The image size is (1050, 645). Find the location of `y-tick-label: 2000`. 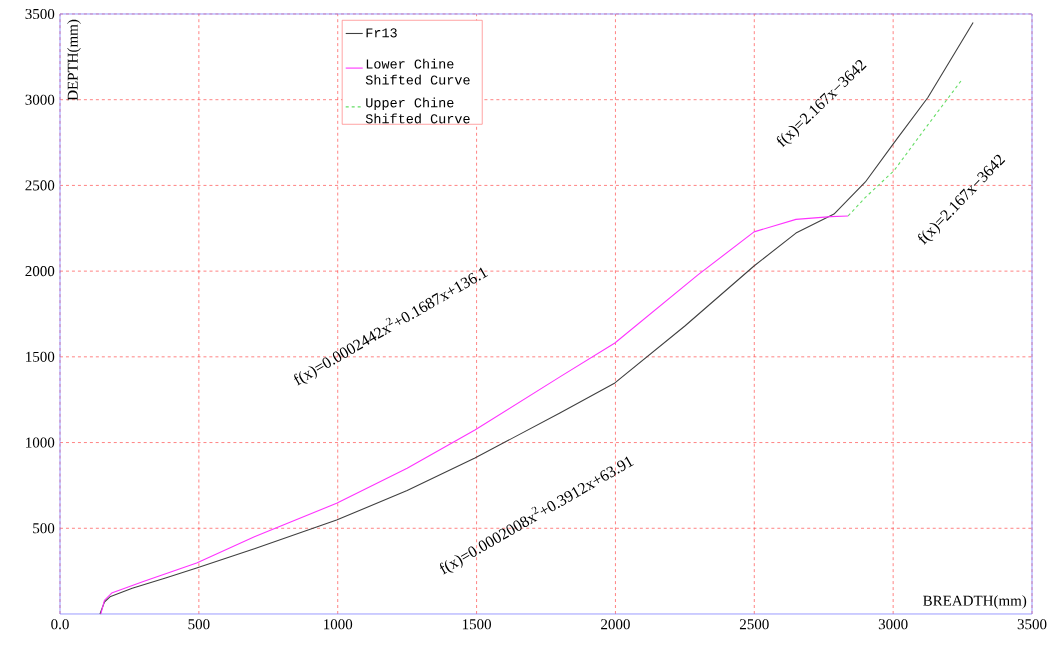

y-tick-label: 2000 is located at coordinates (40, 271).